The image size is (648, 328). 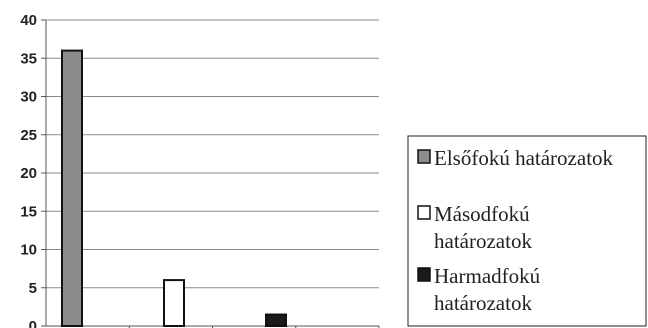 What do you see at coordinates (28, 20) in the screenshot?
I see `y-tick-label: 40` at bounding box center [28, 20].